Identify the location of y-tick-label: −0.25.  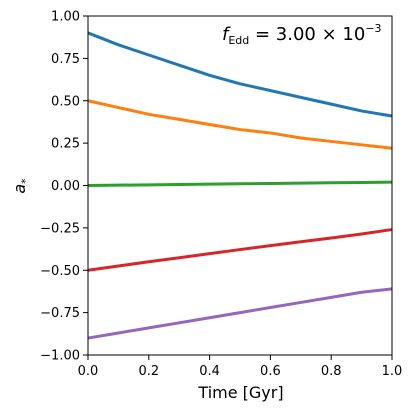
(60, 228).